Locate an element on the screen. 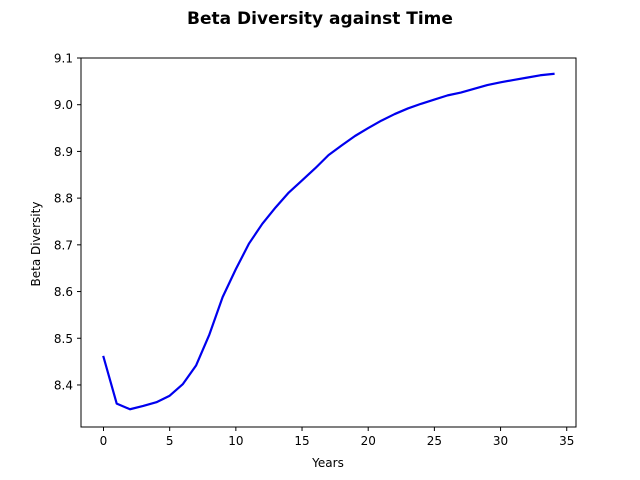 The width and height of the screenshot is (640, 480). y-tick-label: 8.4 is located at coordinates (63, 385).